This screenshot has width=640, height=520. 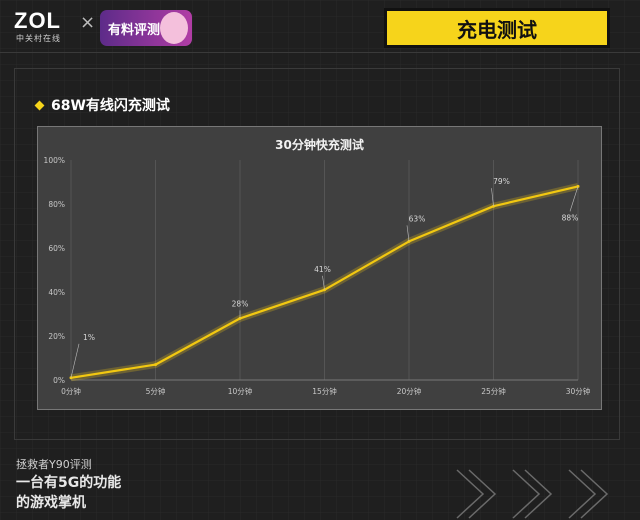 I want to click on section-heading-text: 68W有线闪充测试, so click(x=110, y=106).